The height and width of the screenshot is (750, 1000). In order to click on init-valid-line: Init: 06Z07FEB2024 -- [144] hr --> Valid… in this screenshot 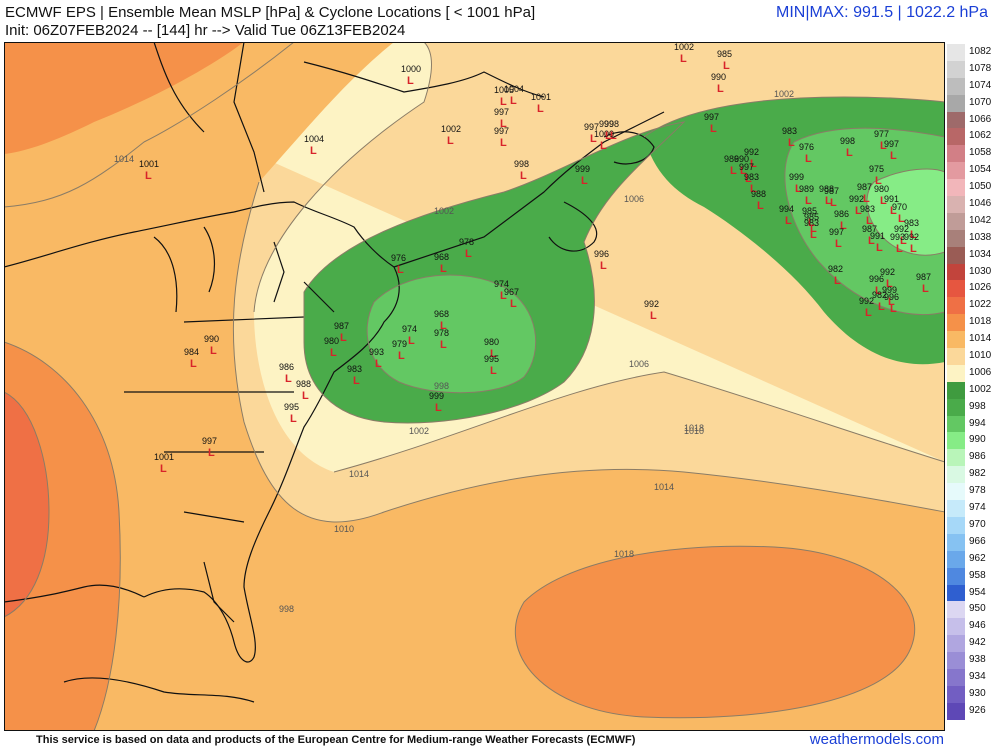, I will do `click(205, 30)`.